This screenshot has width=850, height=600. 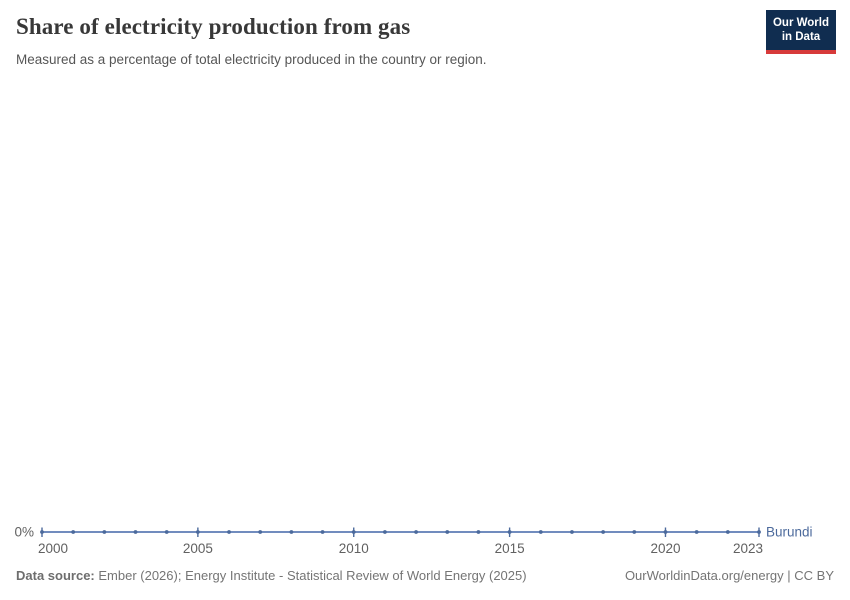 I want to click on credit-link: OurWorldinData.org/energy | CC BY, so click(x=729, y=575).